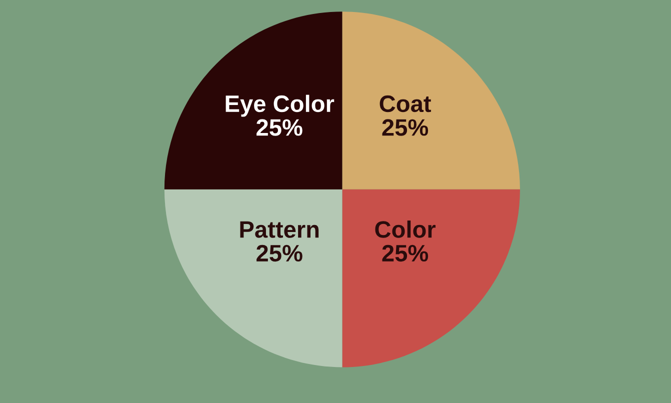  I want to click on slice-label: Color, so click(405, 229).